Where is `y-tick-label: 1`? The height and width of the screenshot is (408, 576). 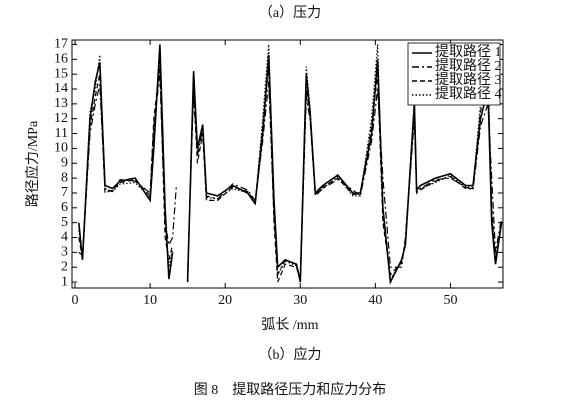
y-tick-label: 1 is located at coordinates (64, 281).